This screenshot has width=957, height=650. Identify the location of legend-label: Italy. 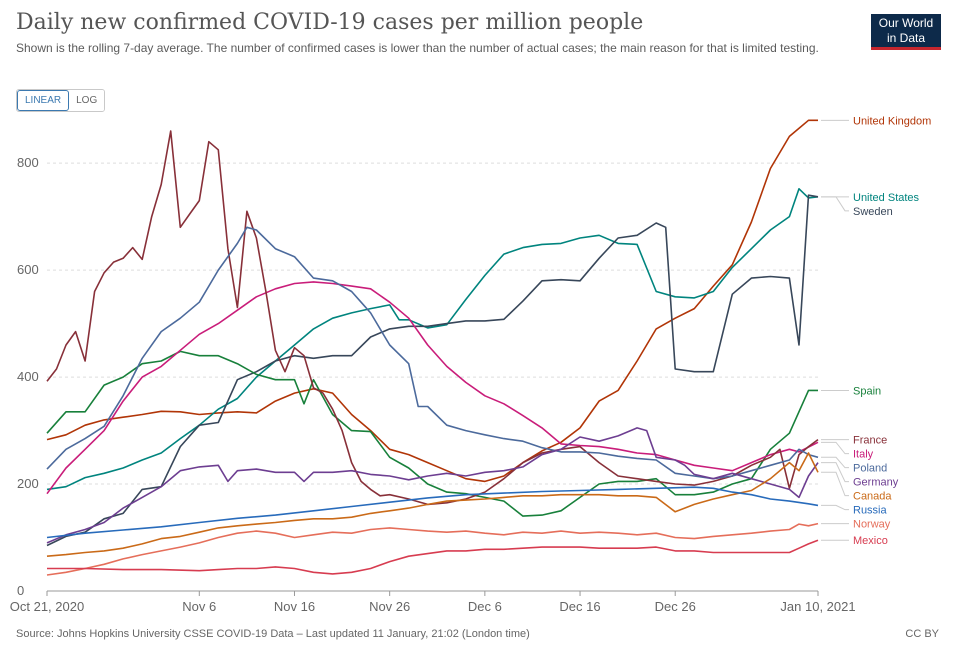
(863, 455).